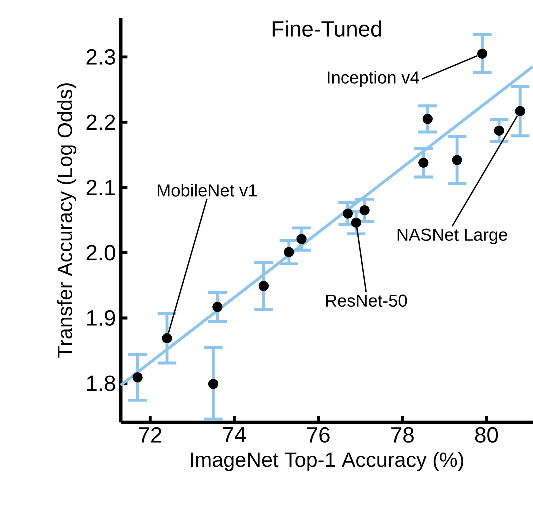 Image resolution: width=533 pixels, height=507 pixels. I want to click on y-tick-label: 2.1, so click(101, 188).